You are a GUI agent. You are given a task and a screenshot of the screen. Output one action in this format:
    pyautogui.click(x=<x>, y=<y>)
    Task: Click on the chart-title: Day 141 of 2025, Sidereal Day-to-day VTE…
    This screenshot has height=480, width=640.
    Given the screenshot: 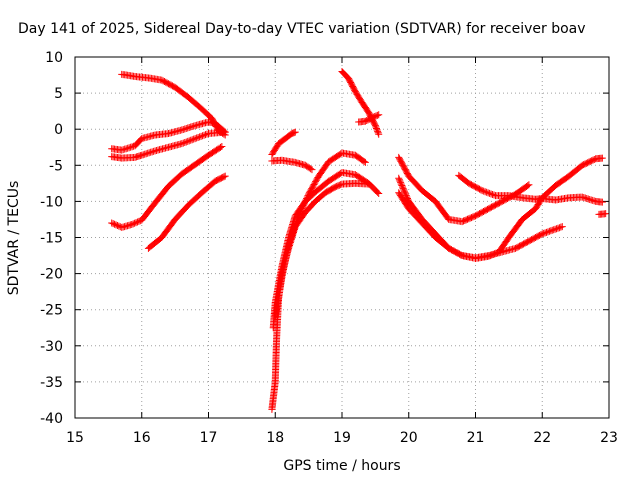 What is the action you would take?
    pyautogui.click(x=302, y=29)
    